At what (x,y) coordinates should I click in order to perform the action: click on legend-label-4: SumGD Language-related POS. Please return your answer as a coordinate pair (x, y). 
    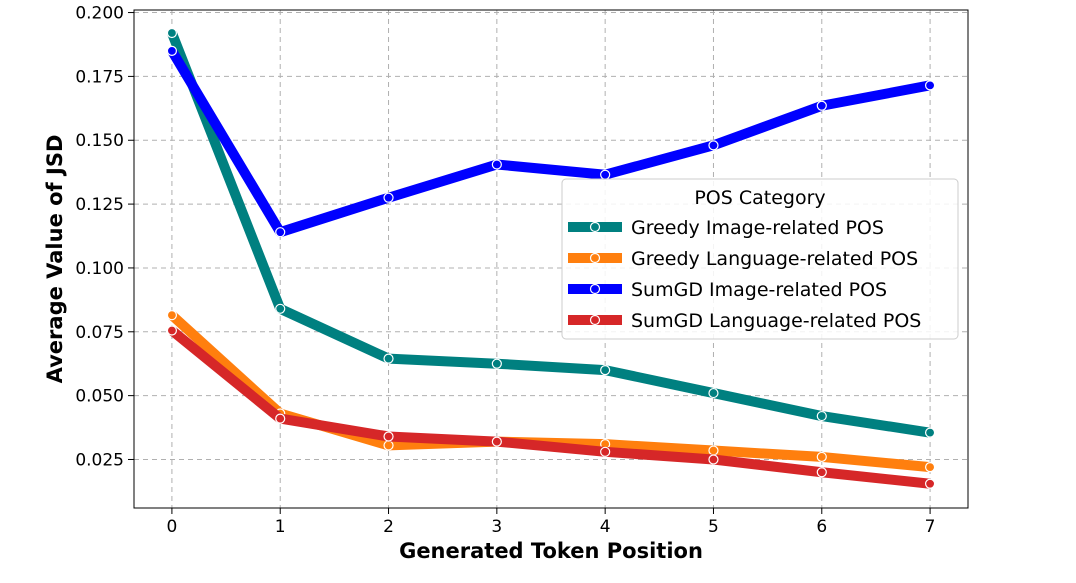
    Looking at the image, I should click on (776, 321).